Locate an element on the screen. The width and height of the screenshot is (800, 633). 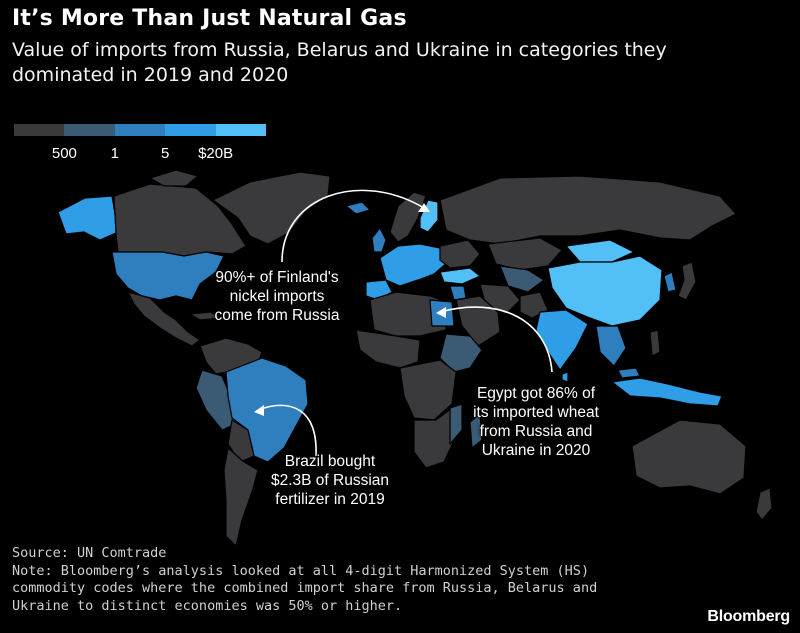
region-north-africa is located at coordinates (408, 314).